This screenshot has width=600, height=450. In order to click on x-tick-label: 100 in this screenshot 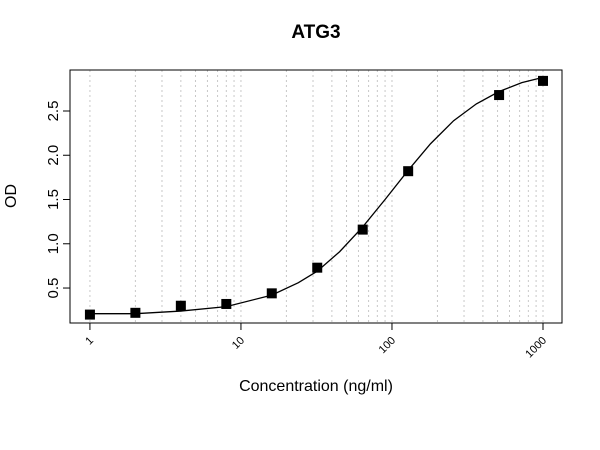, I will do `click(387, 345)`.